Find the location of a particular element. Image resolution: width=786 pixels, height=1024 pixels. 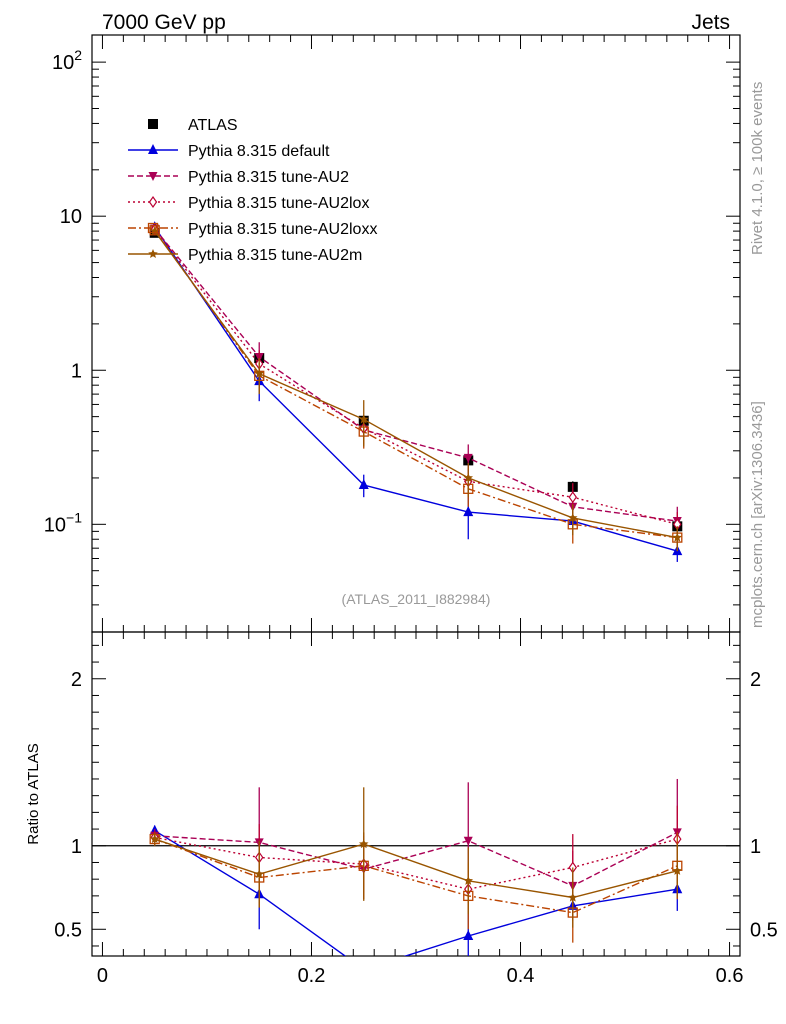

ratio-y-tick-label-right: 0.5 is located at coordinates (764, 930).